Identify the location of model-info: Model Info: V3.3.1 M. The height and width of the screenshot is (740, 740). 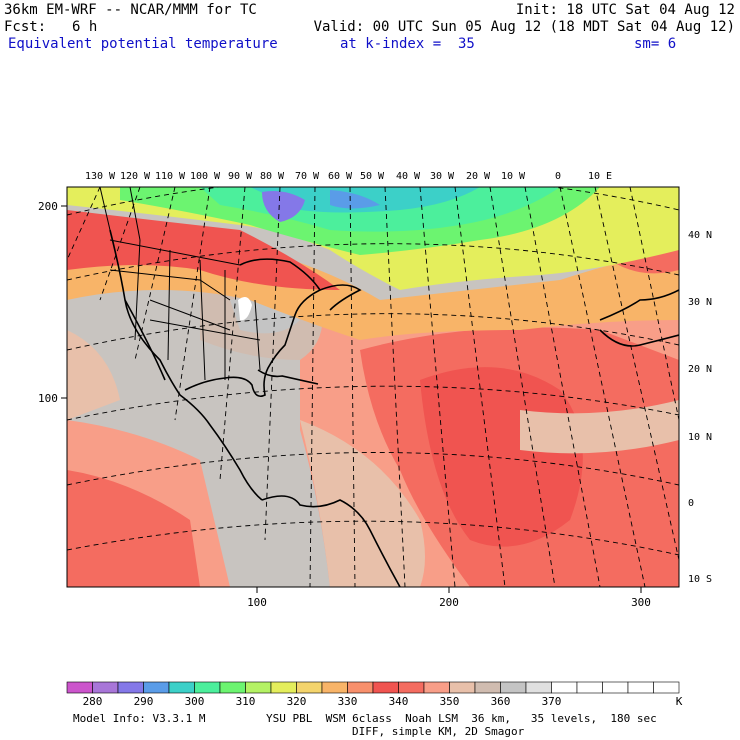
(139, 718).